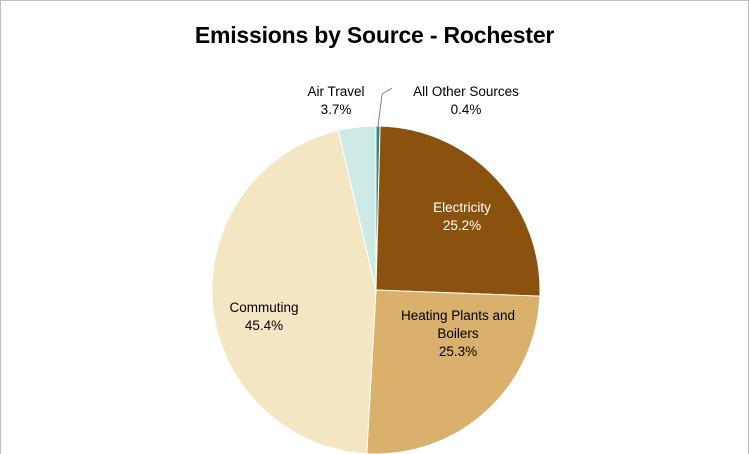 This screenshot has width=749, height=454. I want to click on pie-slice-air-travel, so click(357, 208).